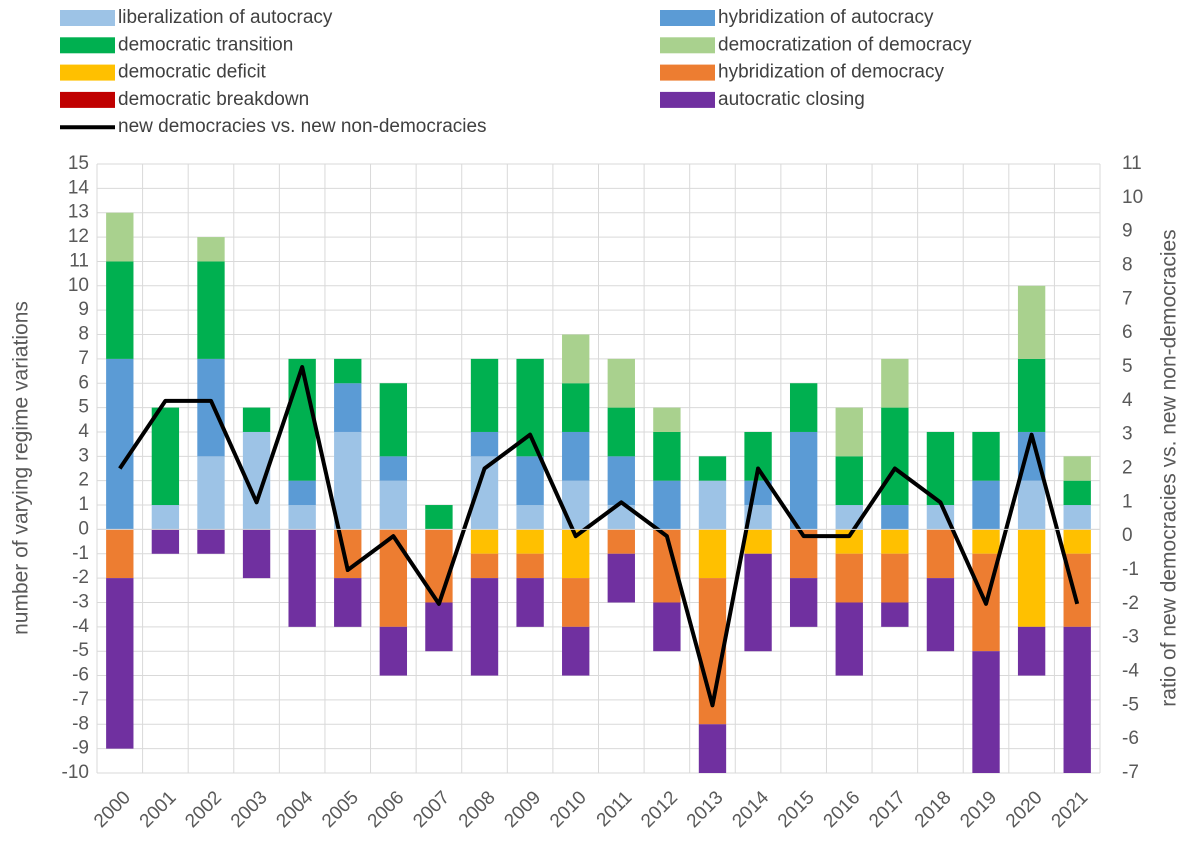 The width and height of the screenshot is (1187, 842). Describe the element at coordinates (1130, 569) in the screenshot. I see `y2-tick-label: -1` at that location.